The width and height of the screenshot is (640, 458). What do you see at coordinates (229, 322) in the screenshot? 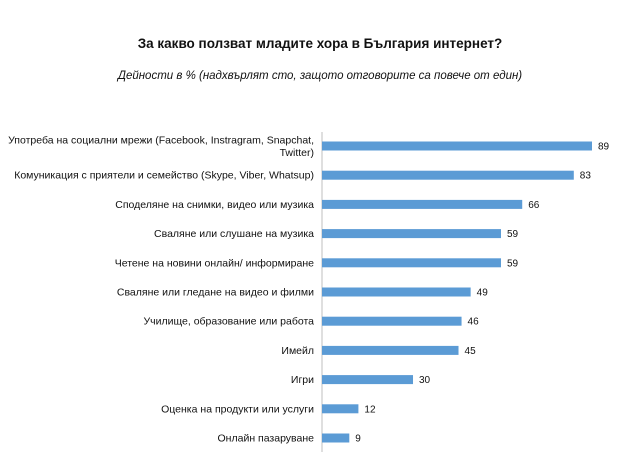
I see `category-label: Училище, образование или работа` at bounding box center [229, 322].